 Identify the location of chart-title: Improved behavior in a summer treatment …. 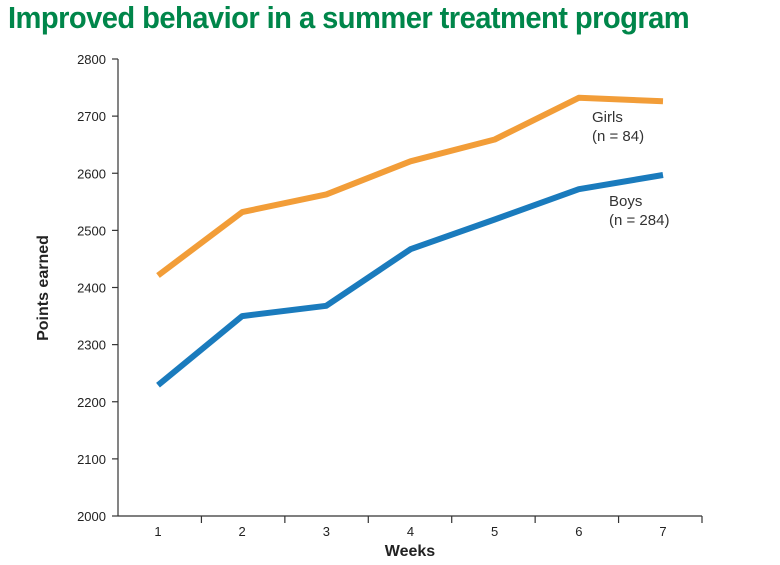
(349, 17).